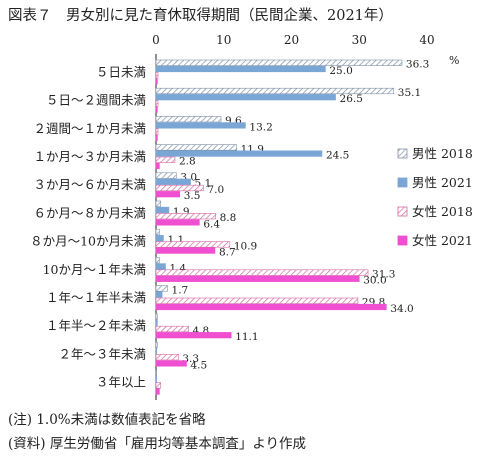  I want to click on category-label: ８か月～10か月未満, so click(88, 241).